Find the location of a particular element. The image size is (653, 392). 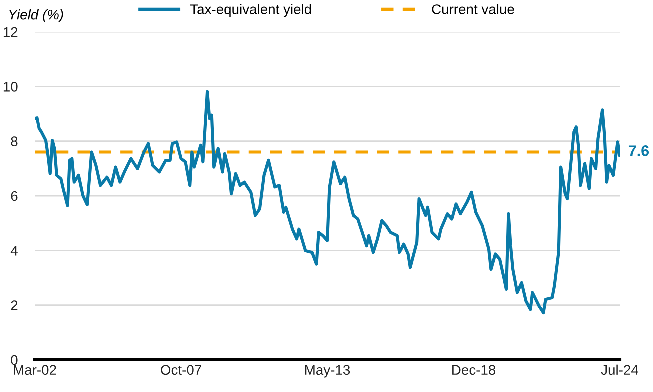

legend-label: Tax-equivalent yield is located at coordinates (251, 11).